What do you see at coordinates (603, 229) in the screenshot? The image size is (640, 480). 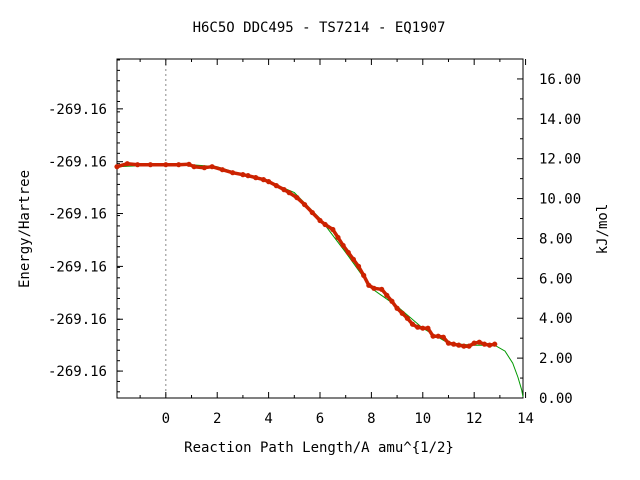 I see `y-axis-label-right: kJ/mol` at bounding box center [603, 229].